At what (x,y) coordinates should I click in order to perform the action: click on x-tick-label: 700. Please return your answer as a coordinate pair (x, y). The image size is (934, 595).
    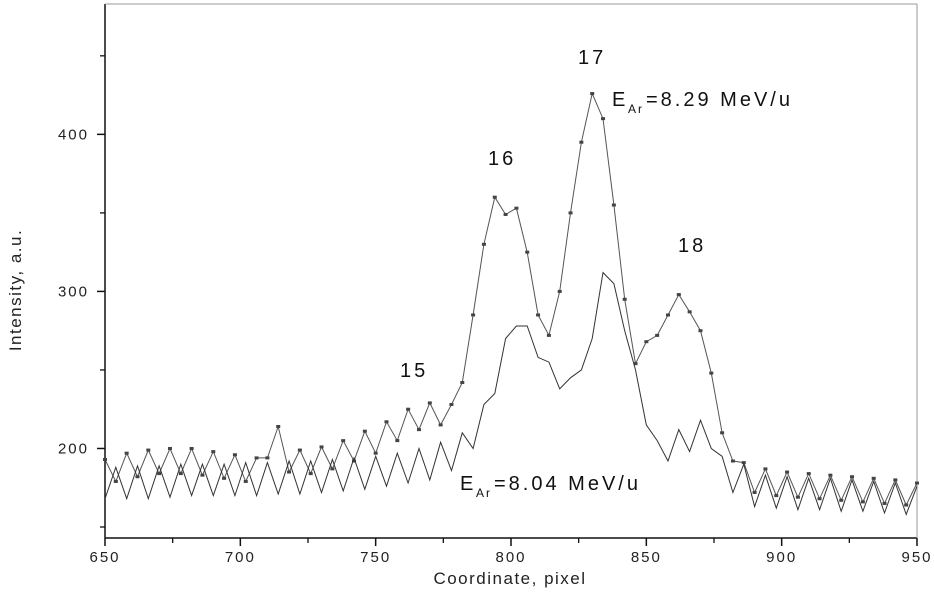
    Looking at the image, I should click on (240, 557).